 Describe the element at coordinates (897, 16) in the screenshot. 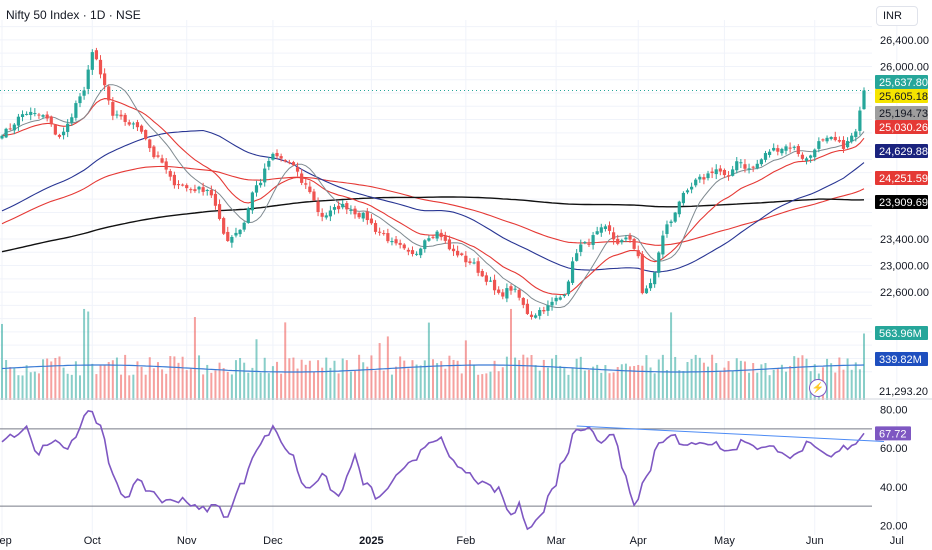

I see `currency-selector: INR` at that location.